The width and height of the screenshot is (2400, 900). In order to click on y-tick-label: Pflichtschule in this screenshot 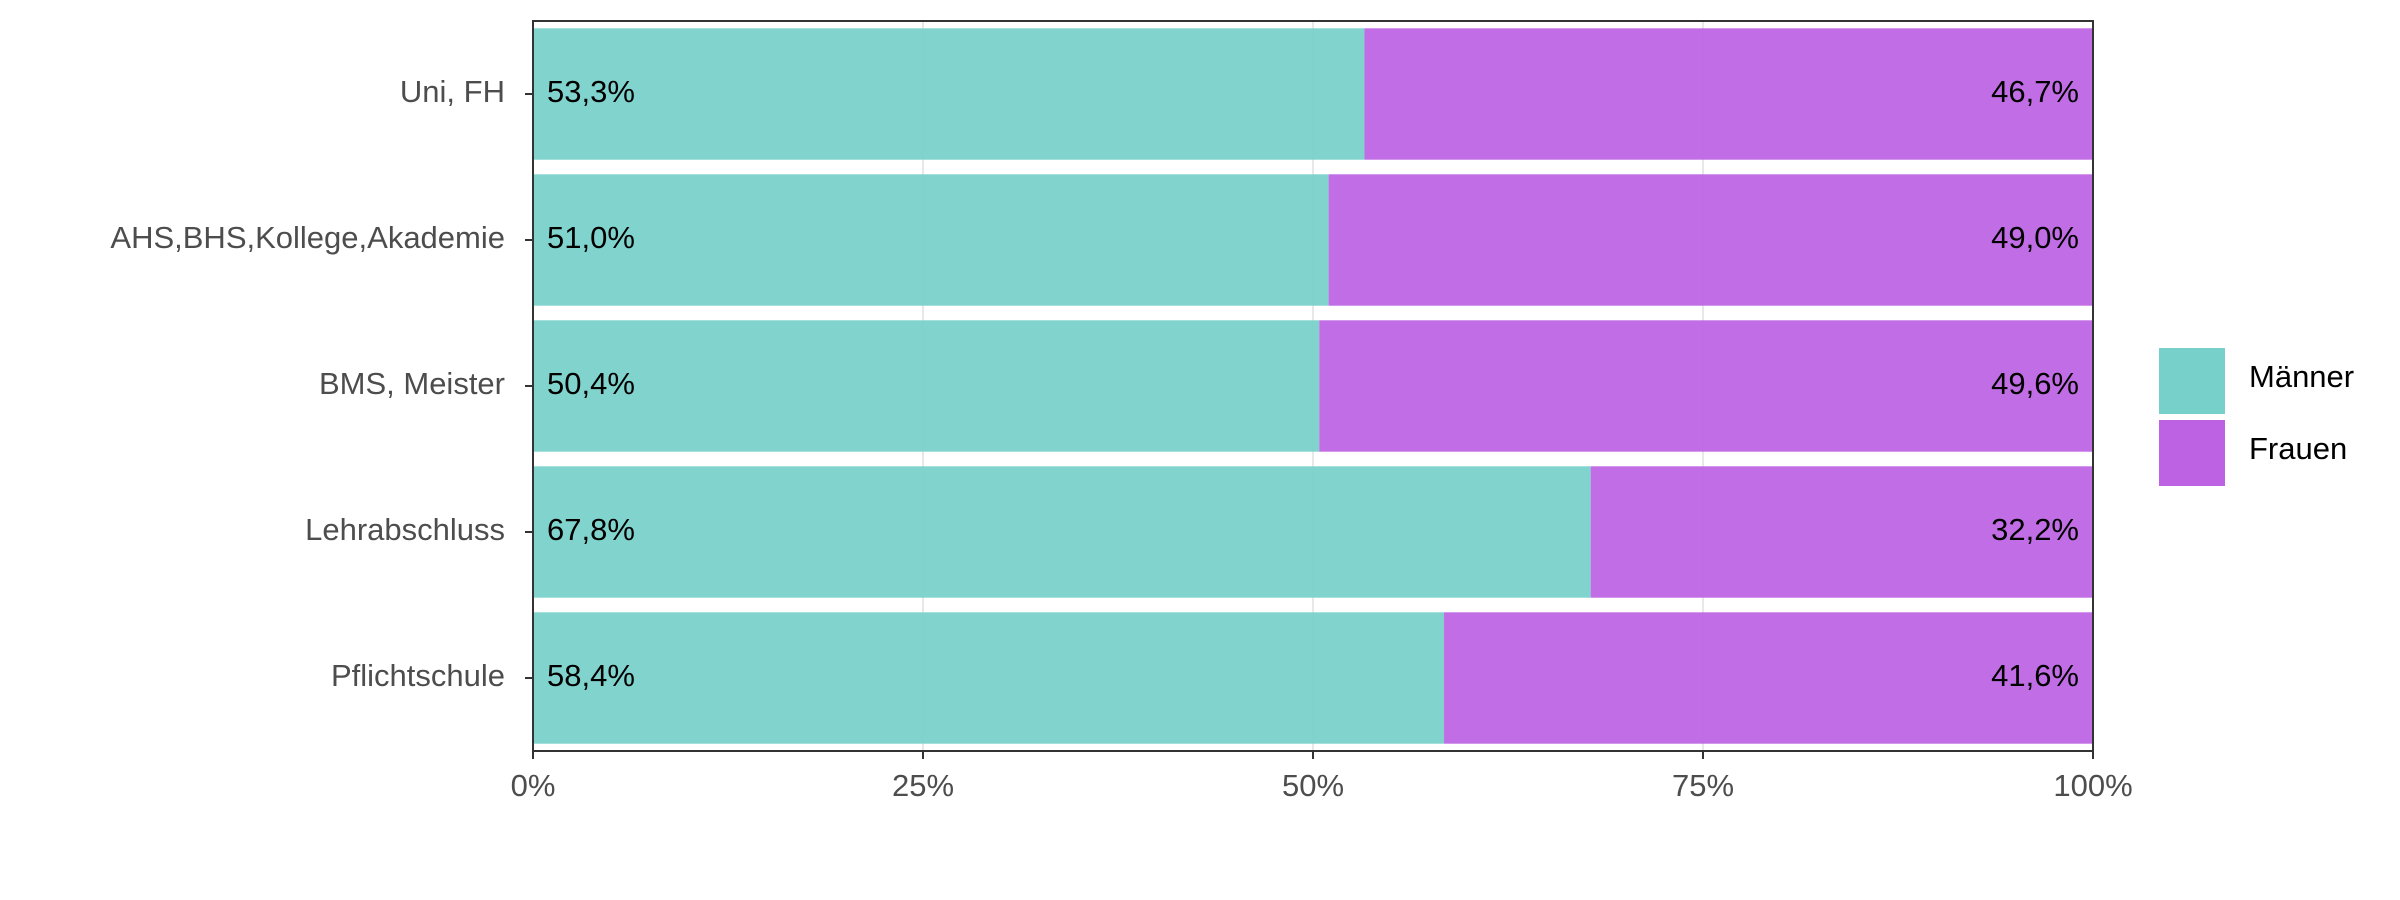, I will do `click(418, 675)`.